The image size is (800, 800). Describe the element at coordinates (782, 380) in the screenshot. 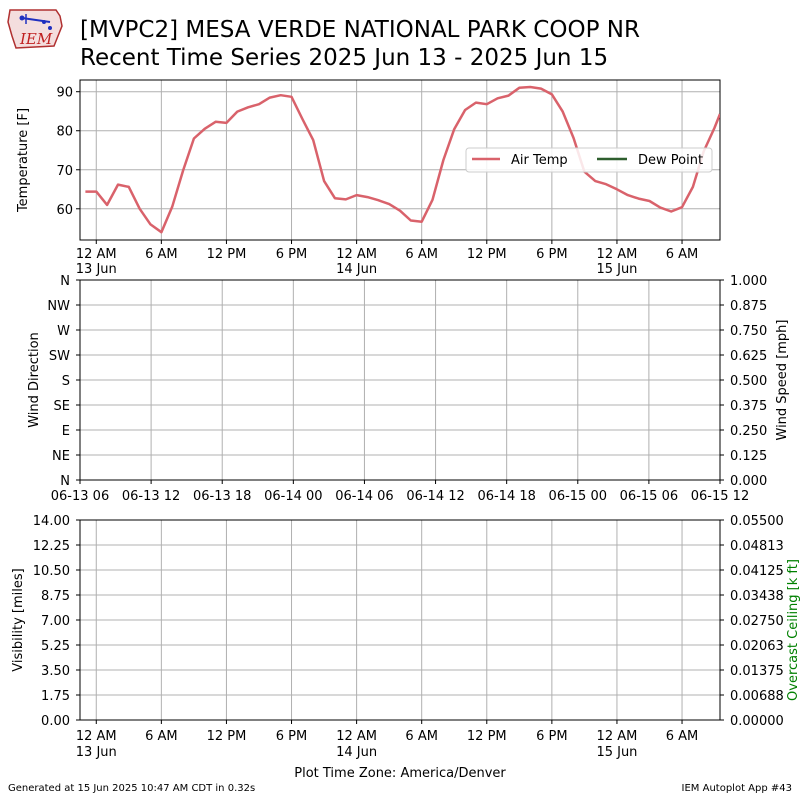

I see `wind-speed-axis-label: Wind Speed [mph]` at that location.